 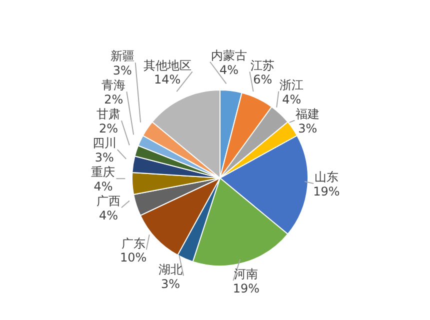 I want to click on slice-label: 青海, so click(x=114, y=85).